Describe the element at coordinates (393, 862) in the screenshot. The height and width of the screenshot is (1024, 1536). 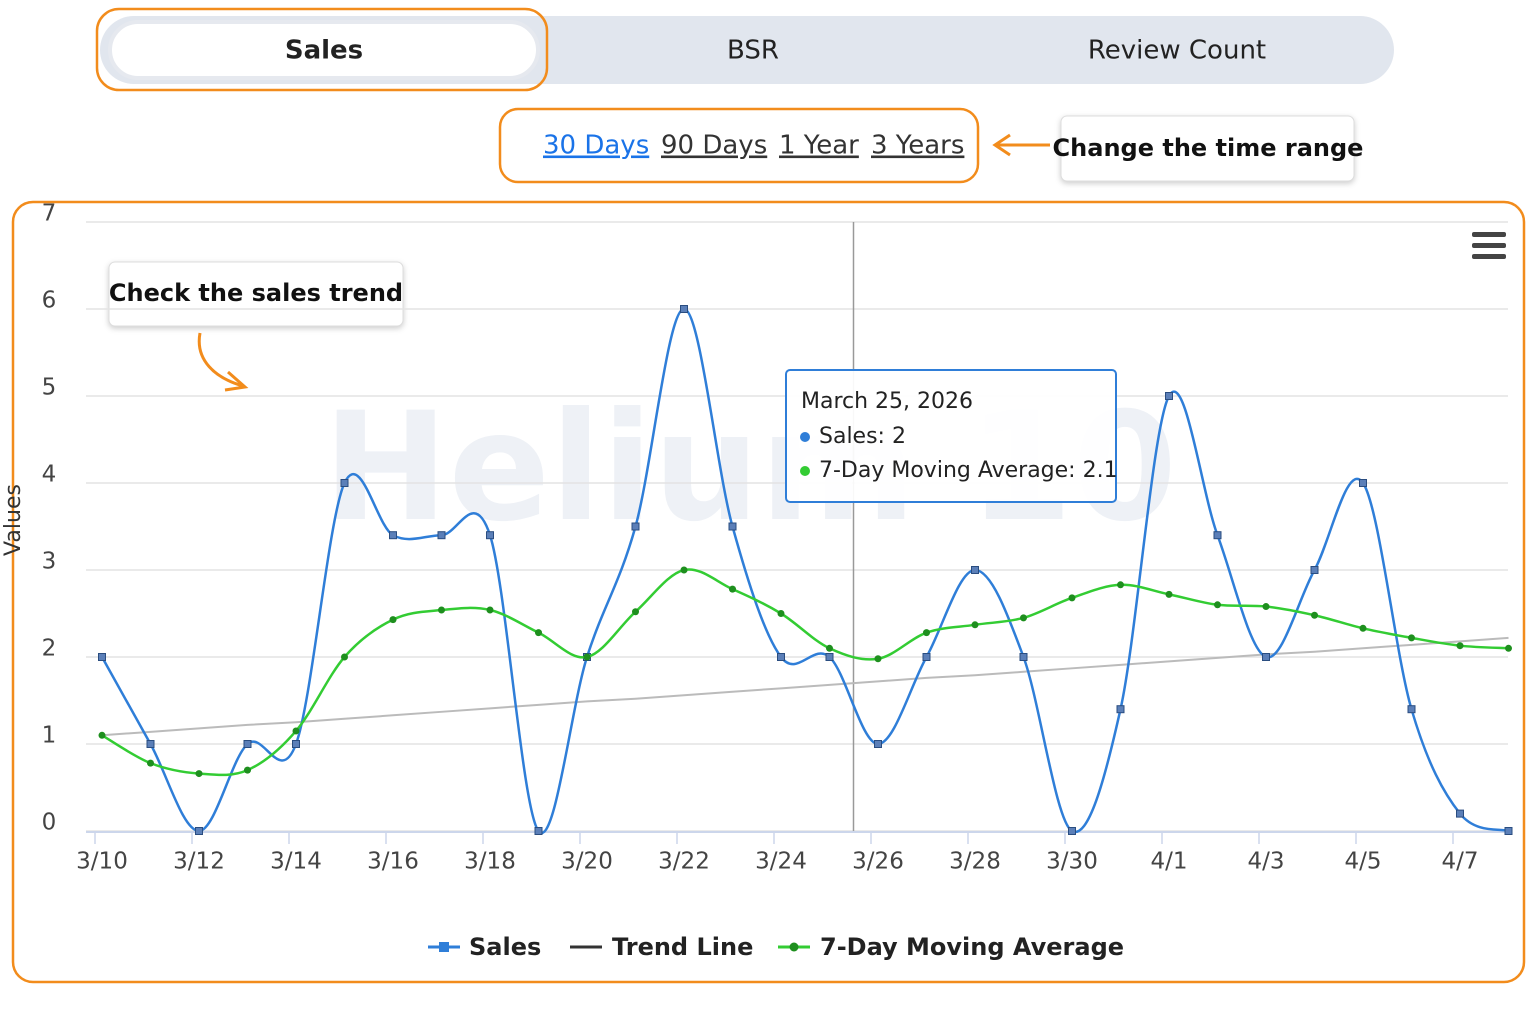
I see `x-tick-label: 3/16` at that location.